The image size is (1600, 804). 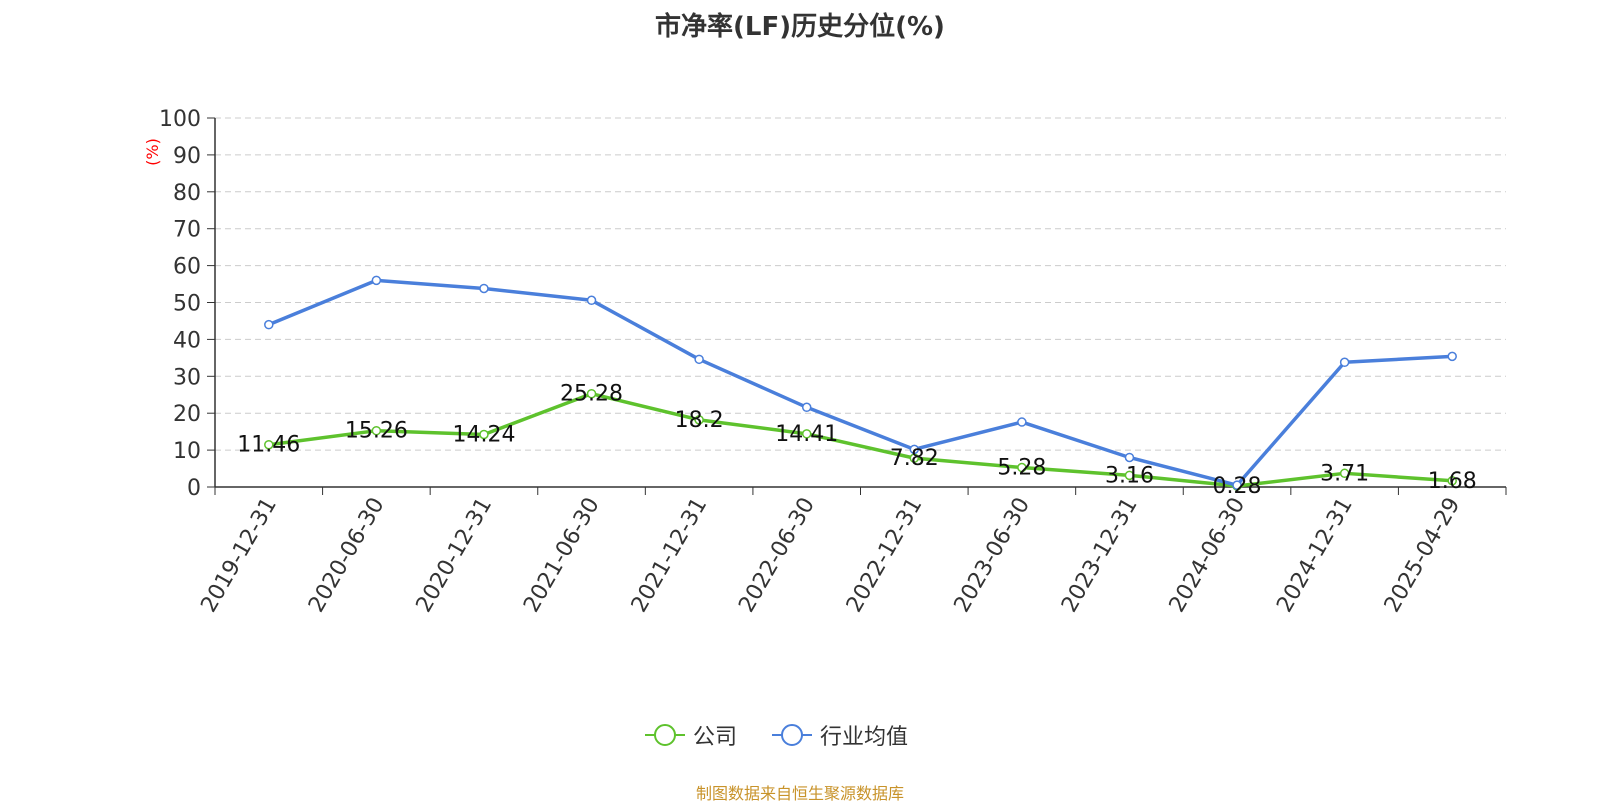 I want to click on data-label-company: 3.16, so click(x=1129, y=475).